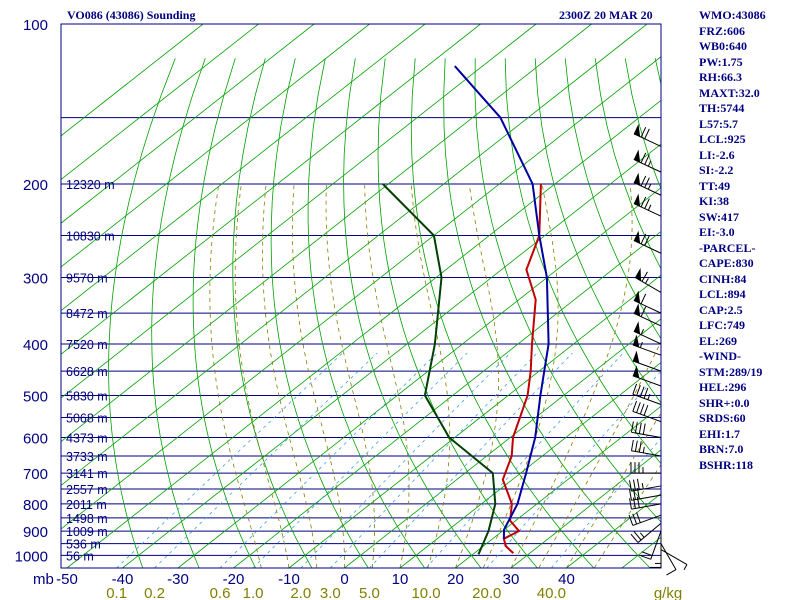 This screenshot has height=600, width=800. Describe the element at coordinates (87, 396) in the screenshot. I see `height-label: 5830 m` at that location.